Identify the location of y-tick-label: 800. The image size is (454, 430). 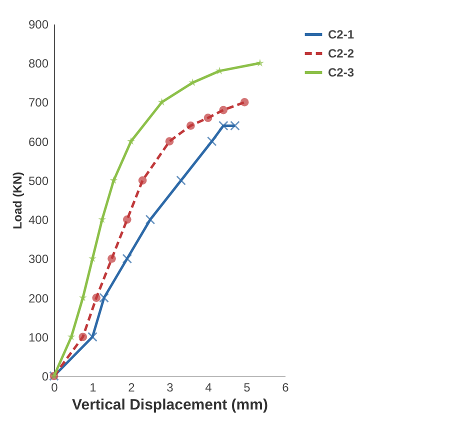
(38, 63).